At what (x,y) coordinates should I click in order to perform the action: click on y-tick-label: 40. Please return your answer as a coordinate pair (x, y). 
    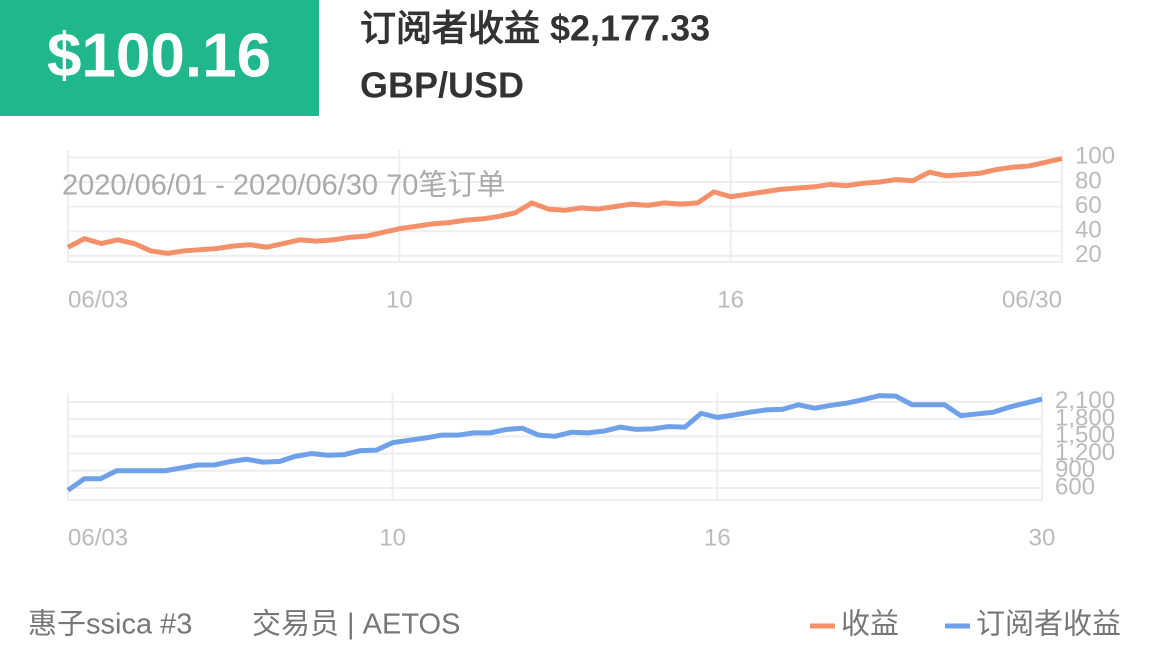
    Looking at the image, I should click on (1088, 230).